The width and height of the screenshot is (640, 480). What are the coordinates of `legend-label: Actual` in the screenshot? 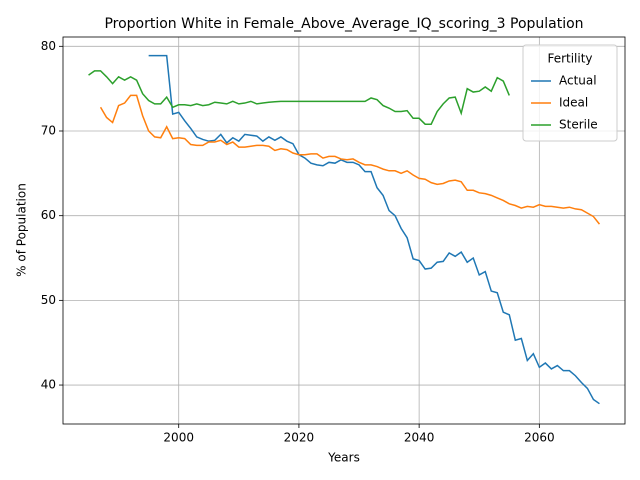 It's located at (578, 81).